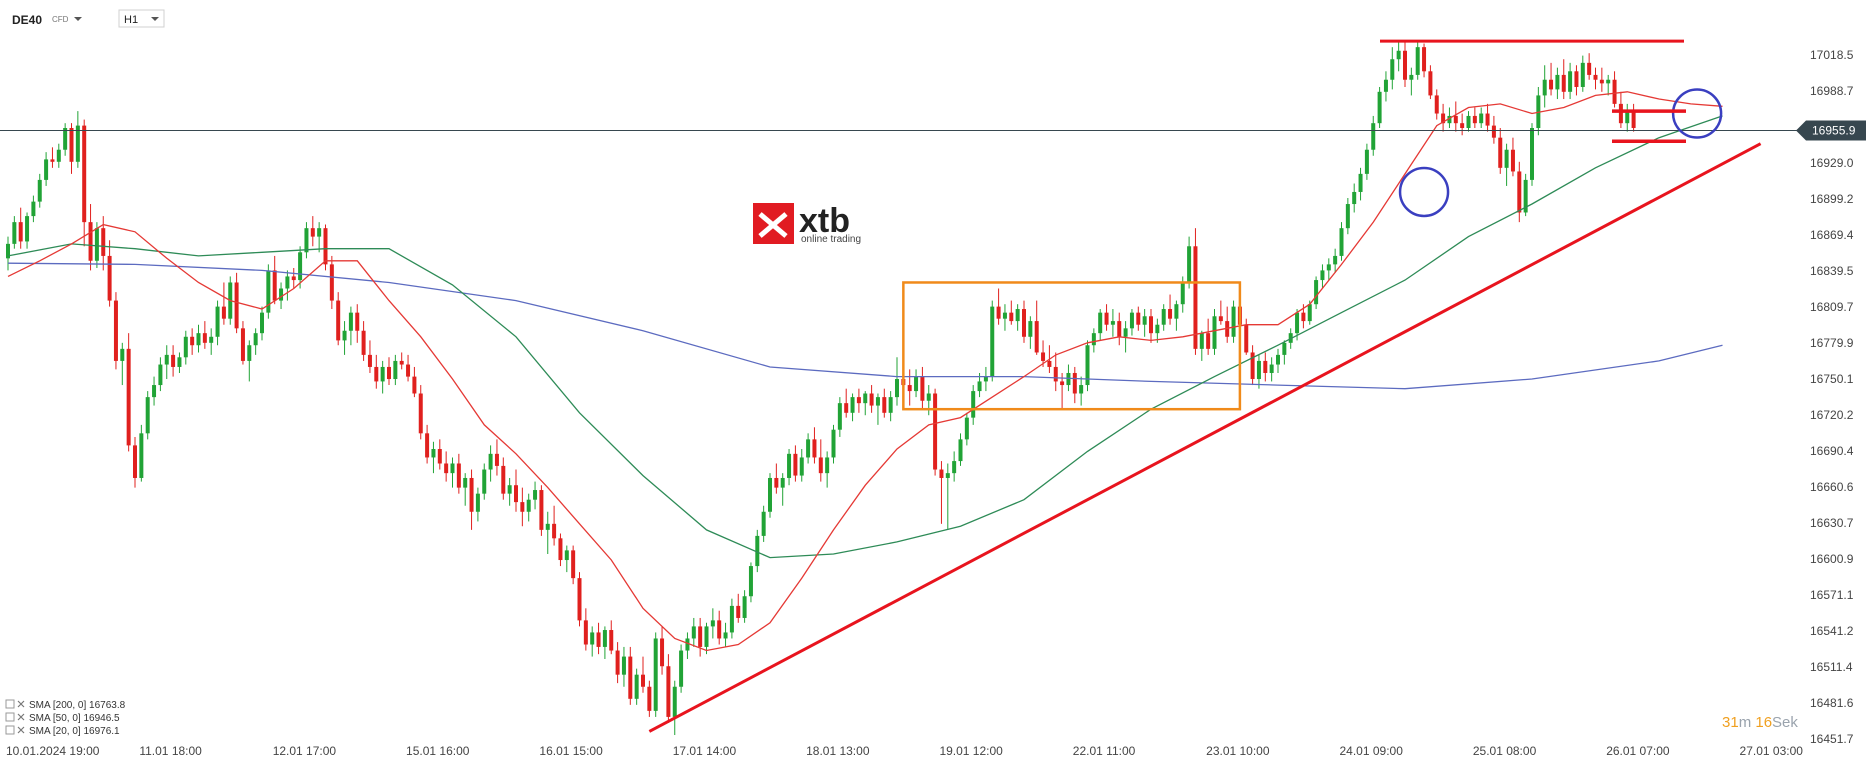 The height and width of the screenshot is (767, 1866). Describe the element at coordinates (1745, 722) in the screenshot. I see `timer-minutes-unit: m` at that location.